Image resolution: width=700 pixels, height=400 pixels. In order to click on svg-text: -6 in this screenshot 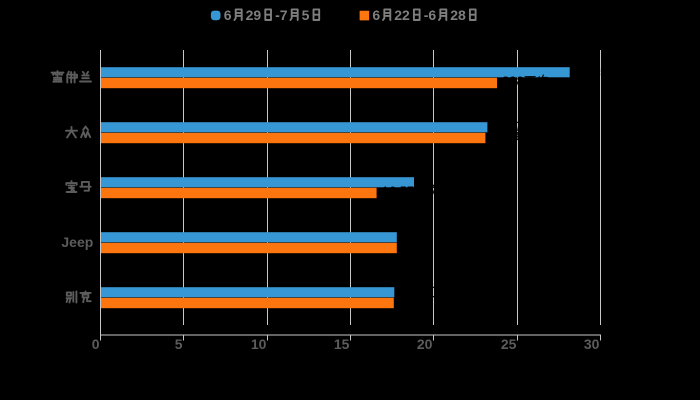, I will do `click(430, 15)`.